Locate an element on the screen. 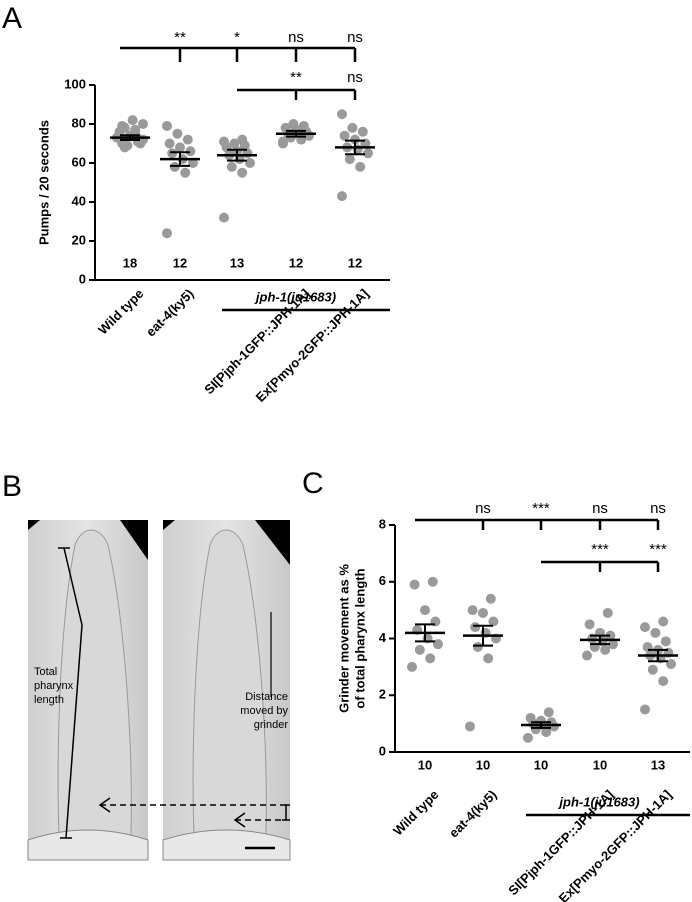 The height and width of the screenshot is (902, 692). micrograph-left is located at coordinates (88, 690).